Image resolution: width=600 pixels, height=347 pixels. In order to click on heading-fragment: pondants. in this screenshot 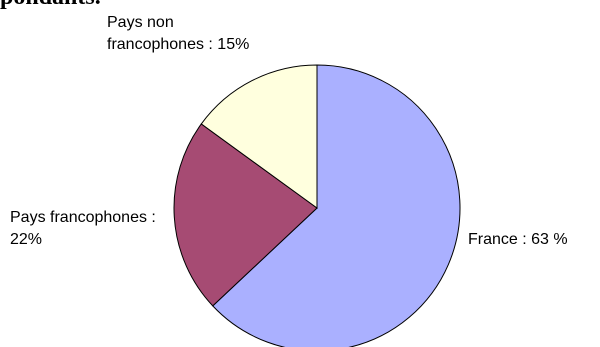, I will do `click(100, 6)`.